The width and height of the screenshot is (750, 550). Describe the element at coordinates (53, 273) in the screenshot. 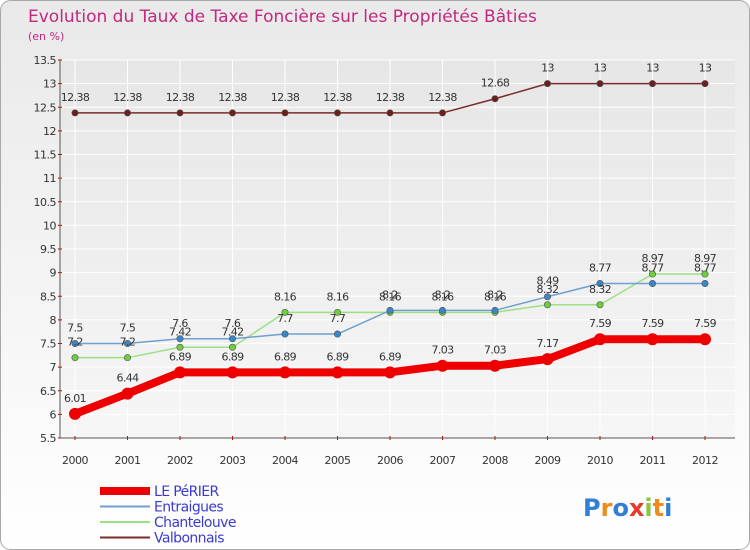

I see `y-tick-label: 9` at that location.